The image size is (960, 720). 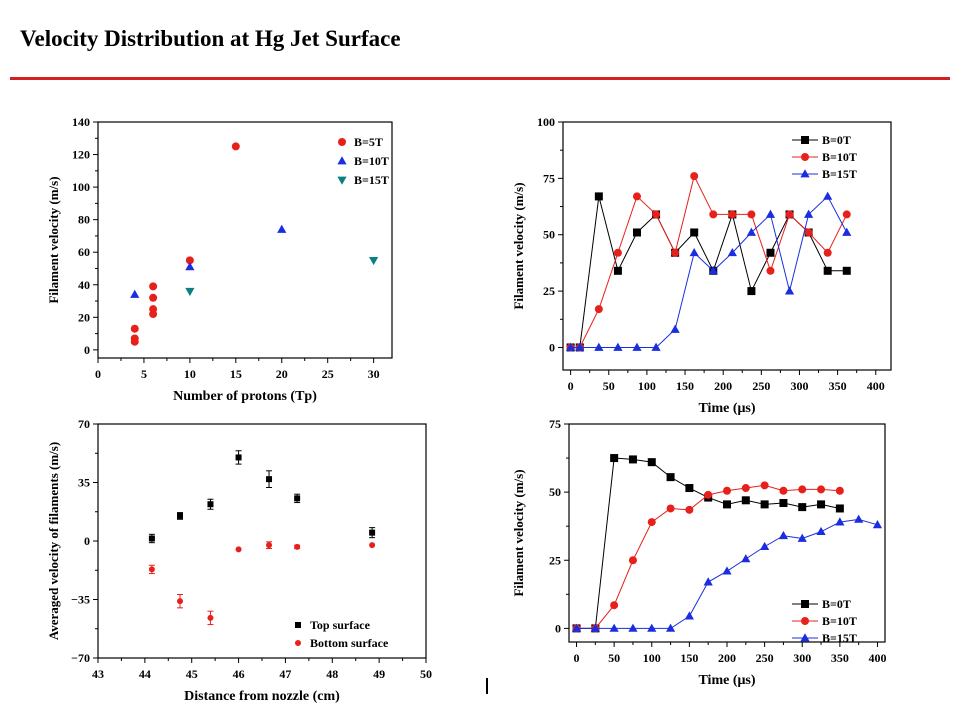 I want to click on legend-label: B=15T, so click(x=839, y=174).